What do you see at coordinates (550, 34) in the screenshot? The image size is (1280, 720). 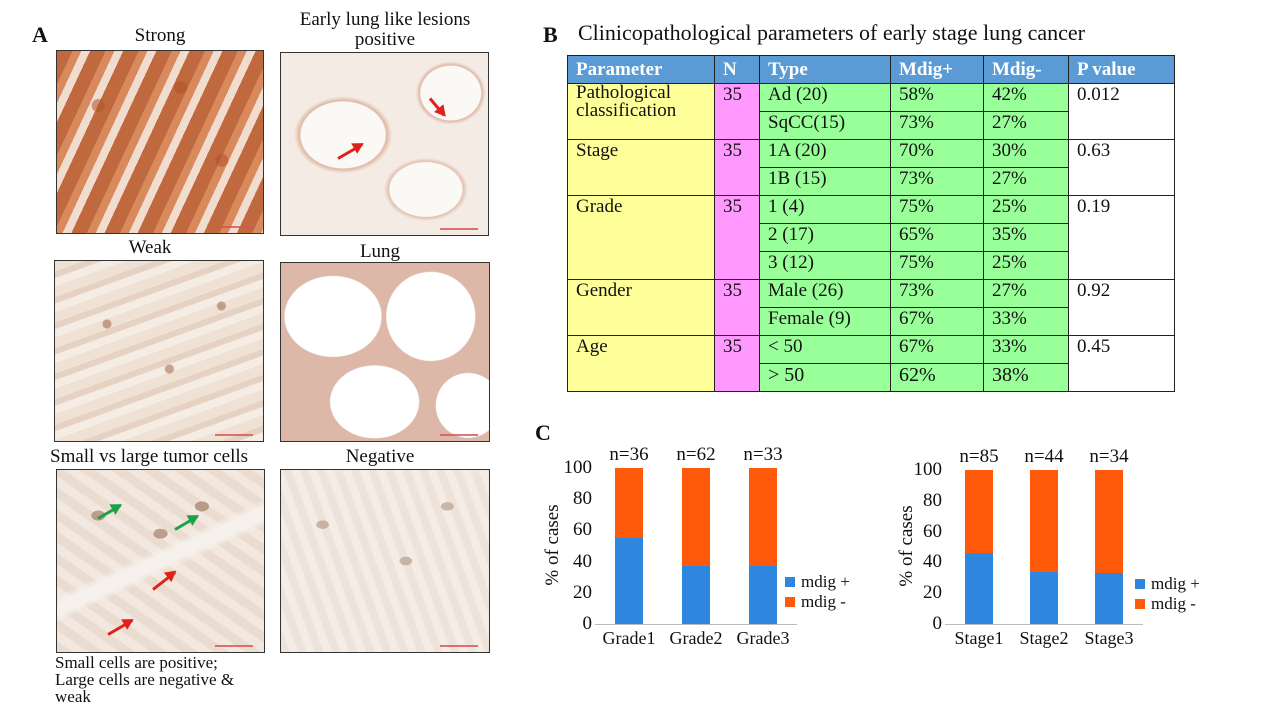 I see `panel-b-letter: B` at bounding box center [550, 34].